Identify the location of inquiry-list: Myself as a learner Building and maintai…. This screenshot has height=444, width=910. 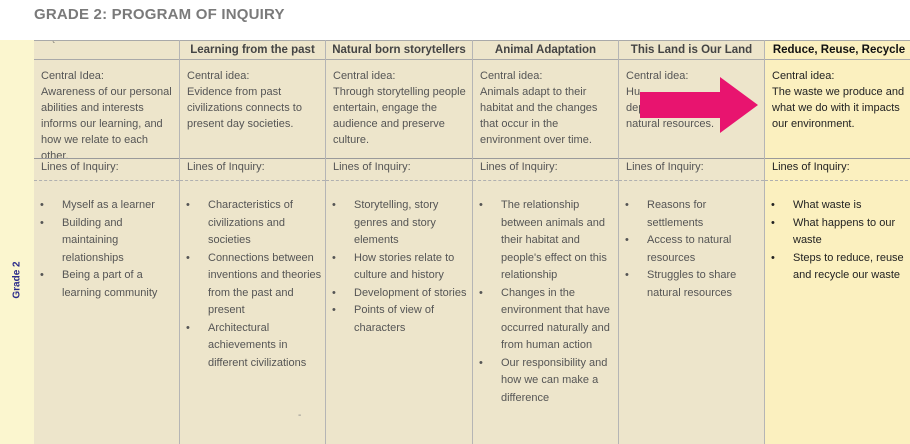
(106, 249).